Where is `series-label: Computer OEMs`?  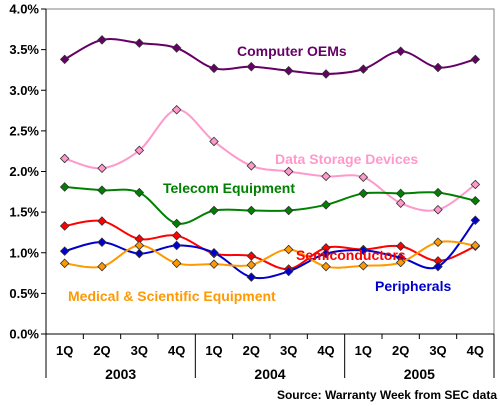
series-label: Computer OEMs is located at coordinates (292, 51).